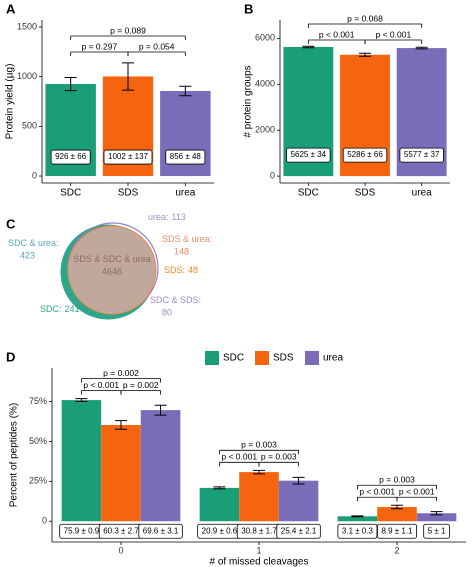 This screenshot has height=567, width=474. I want to click on region-name: SDS & urea:, so click(187, 239).